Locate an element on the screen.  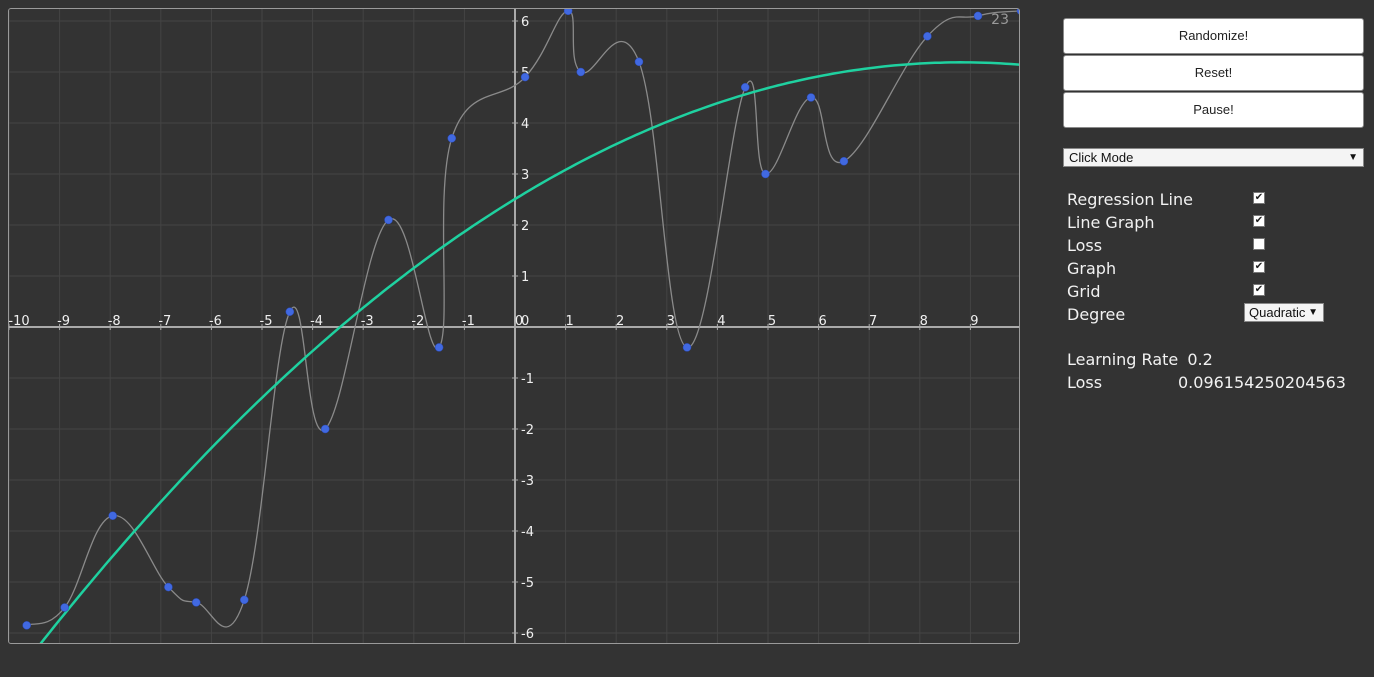
x-tick-label: 6 is located at coordinates (822, 321).